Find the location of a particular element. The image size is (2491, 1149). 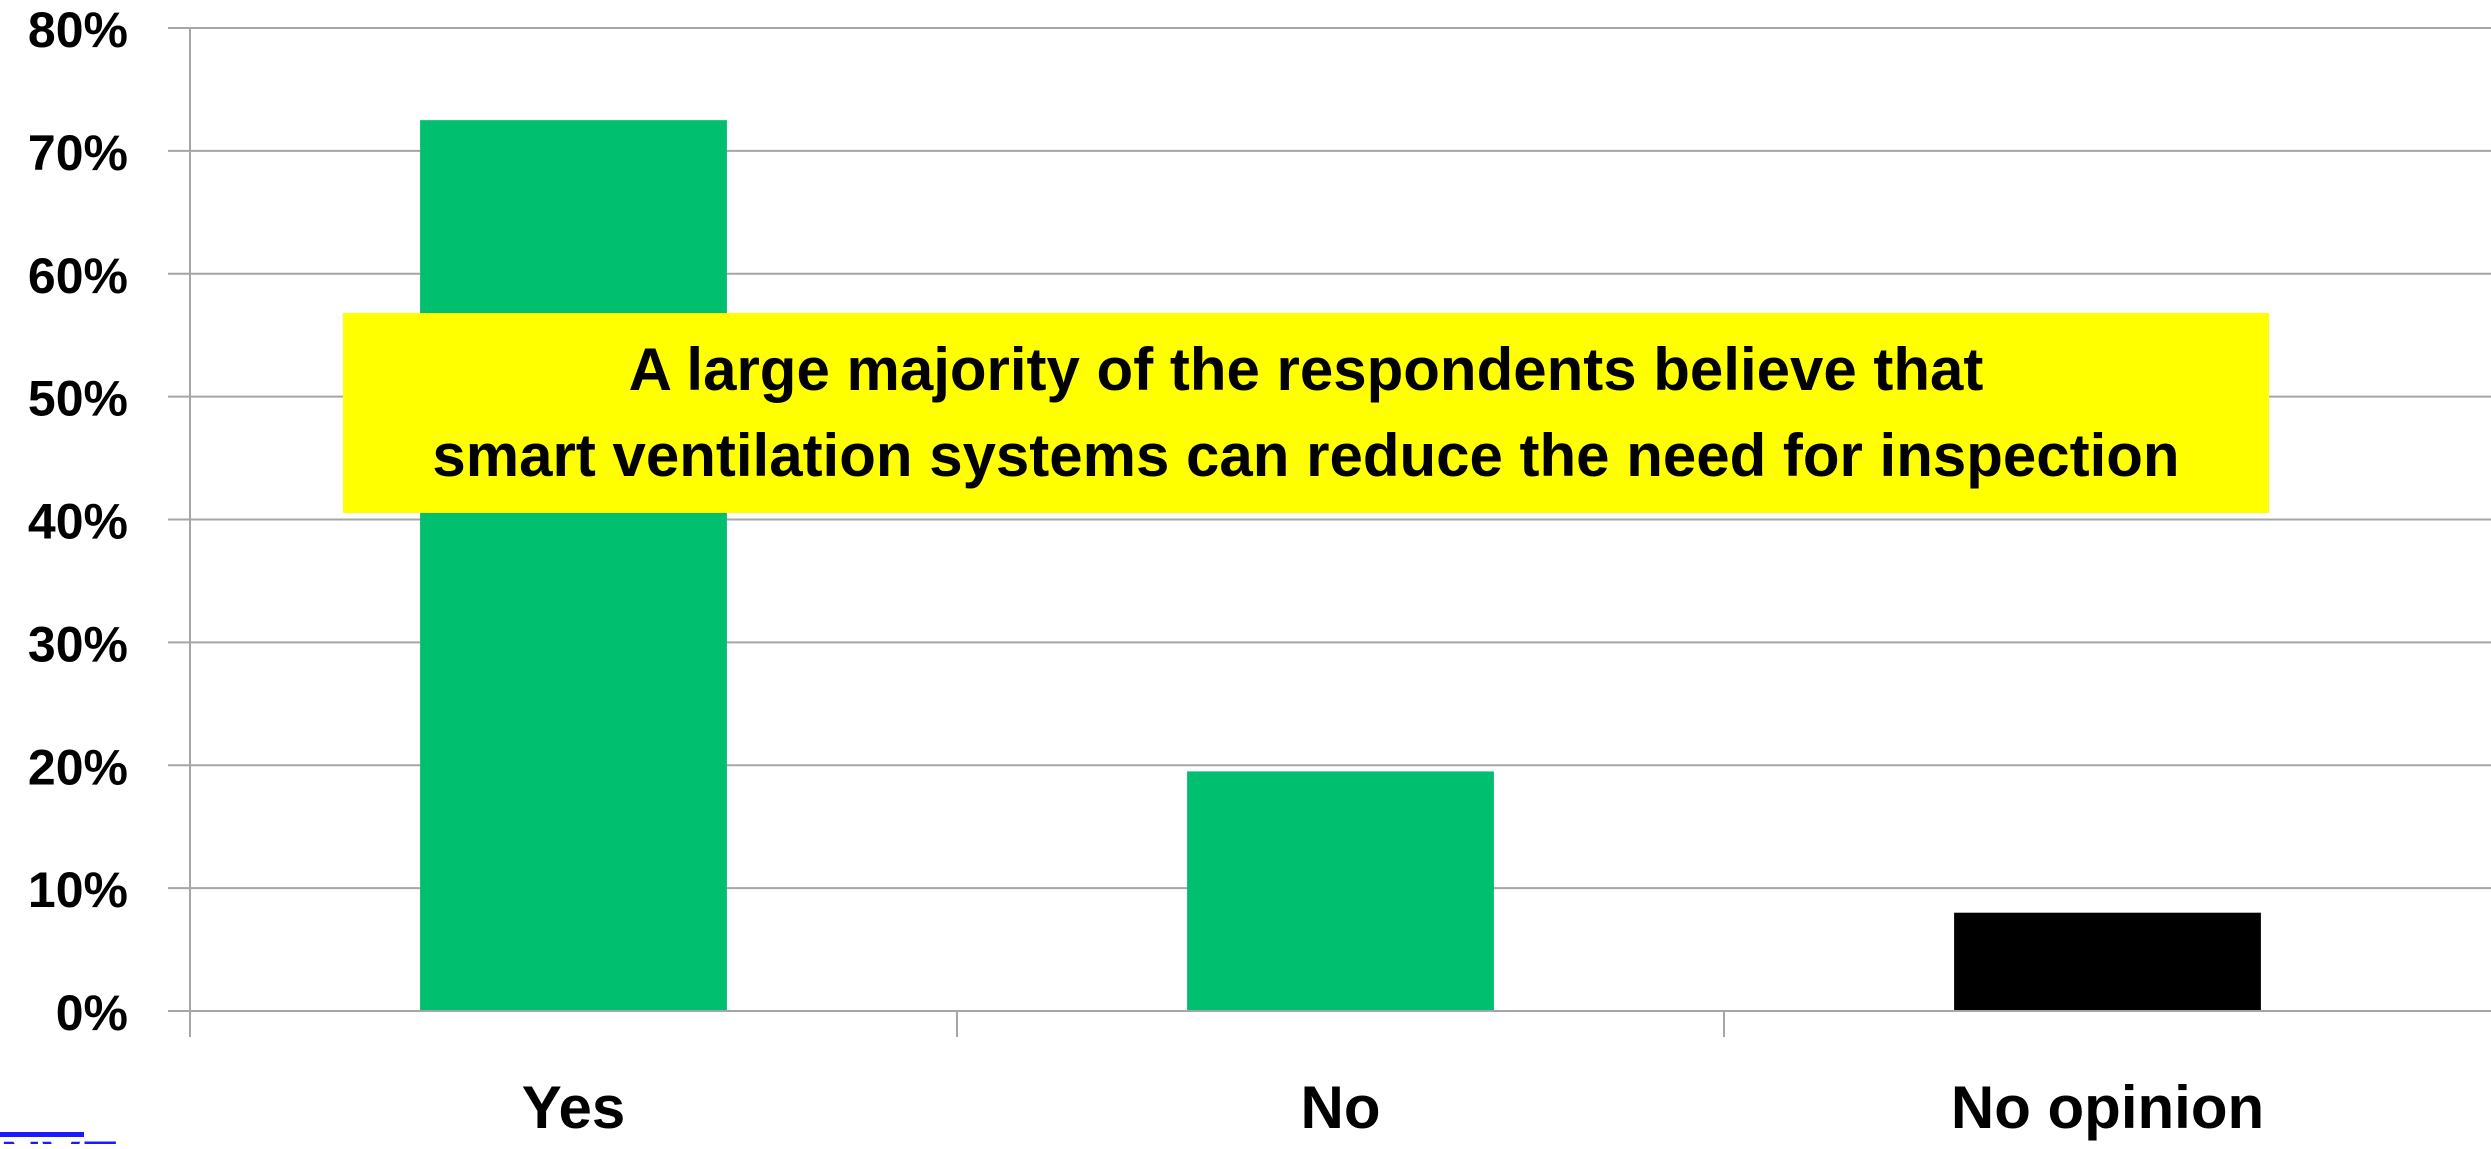

y-tick-label: 40% is located at coordinates (78, 522).